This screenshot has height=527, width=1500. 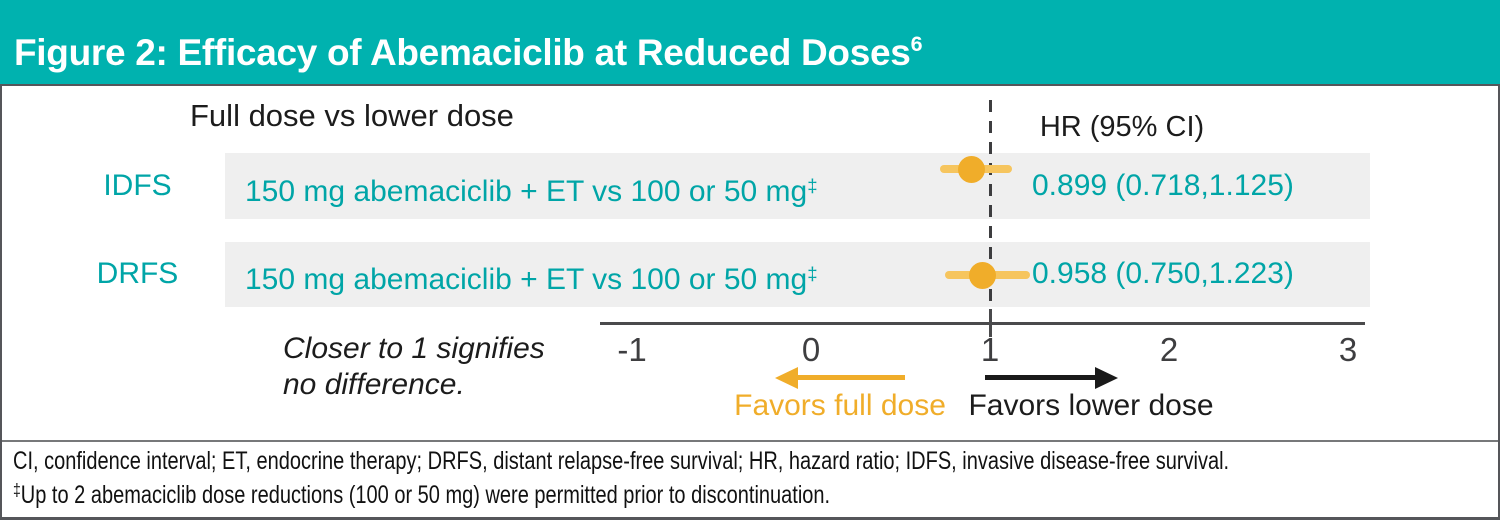 I want to click on axis-tick-label: -1, so click(x=632, y=349).